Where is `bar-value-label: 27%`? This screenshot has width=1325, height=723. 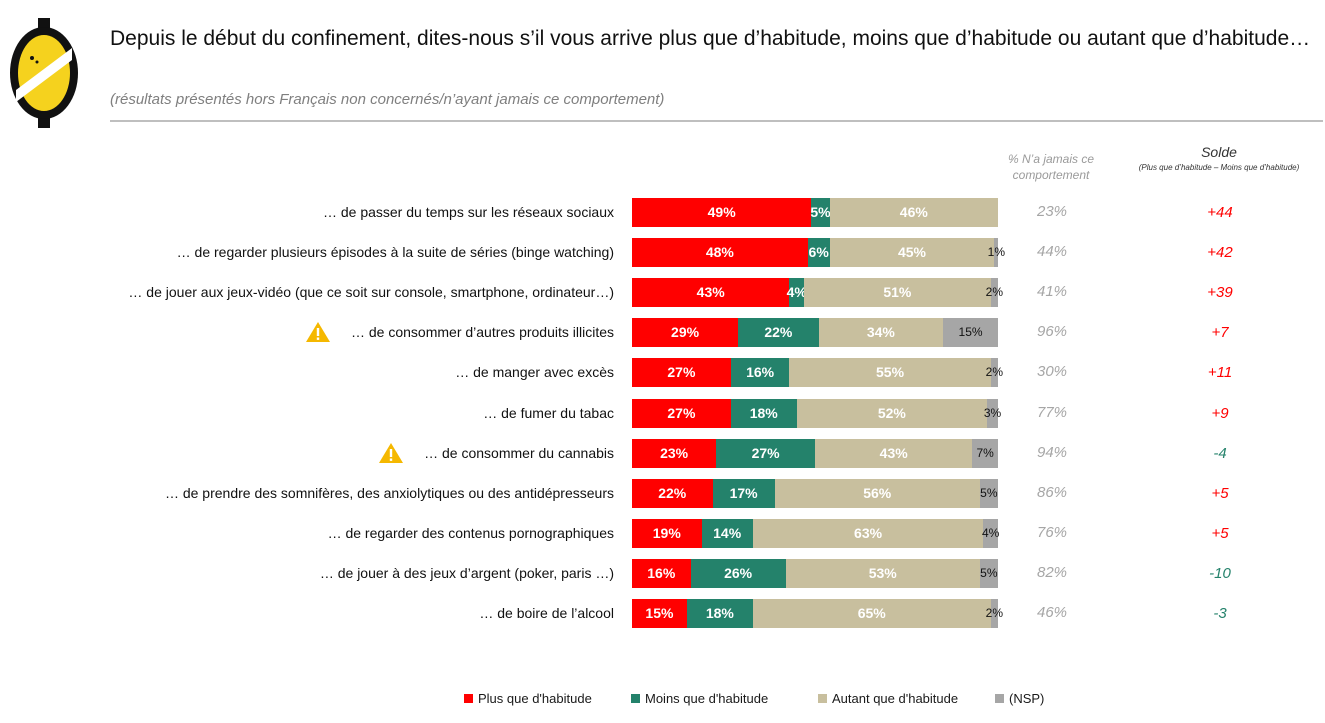 bar-value-label: 27% is located at coordinates (765, 452).